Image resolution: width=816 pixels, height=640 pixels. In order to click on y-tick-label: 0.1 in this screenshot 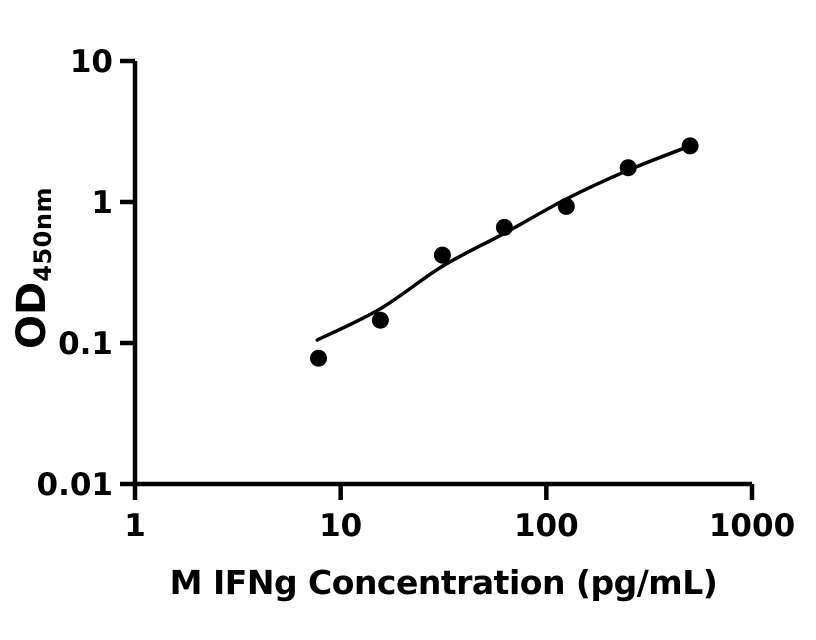, I will do `click(85, 344)`.